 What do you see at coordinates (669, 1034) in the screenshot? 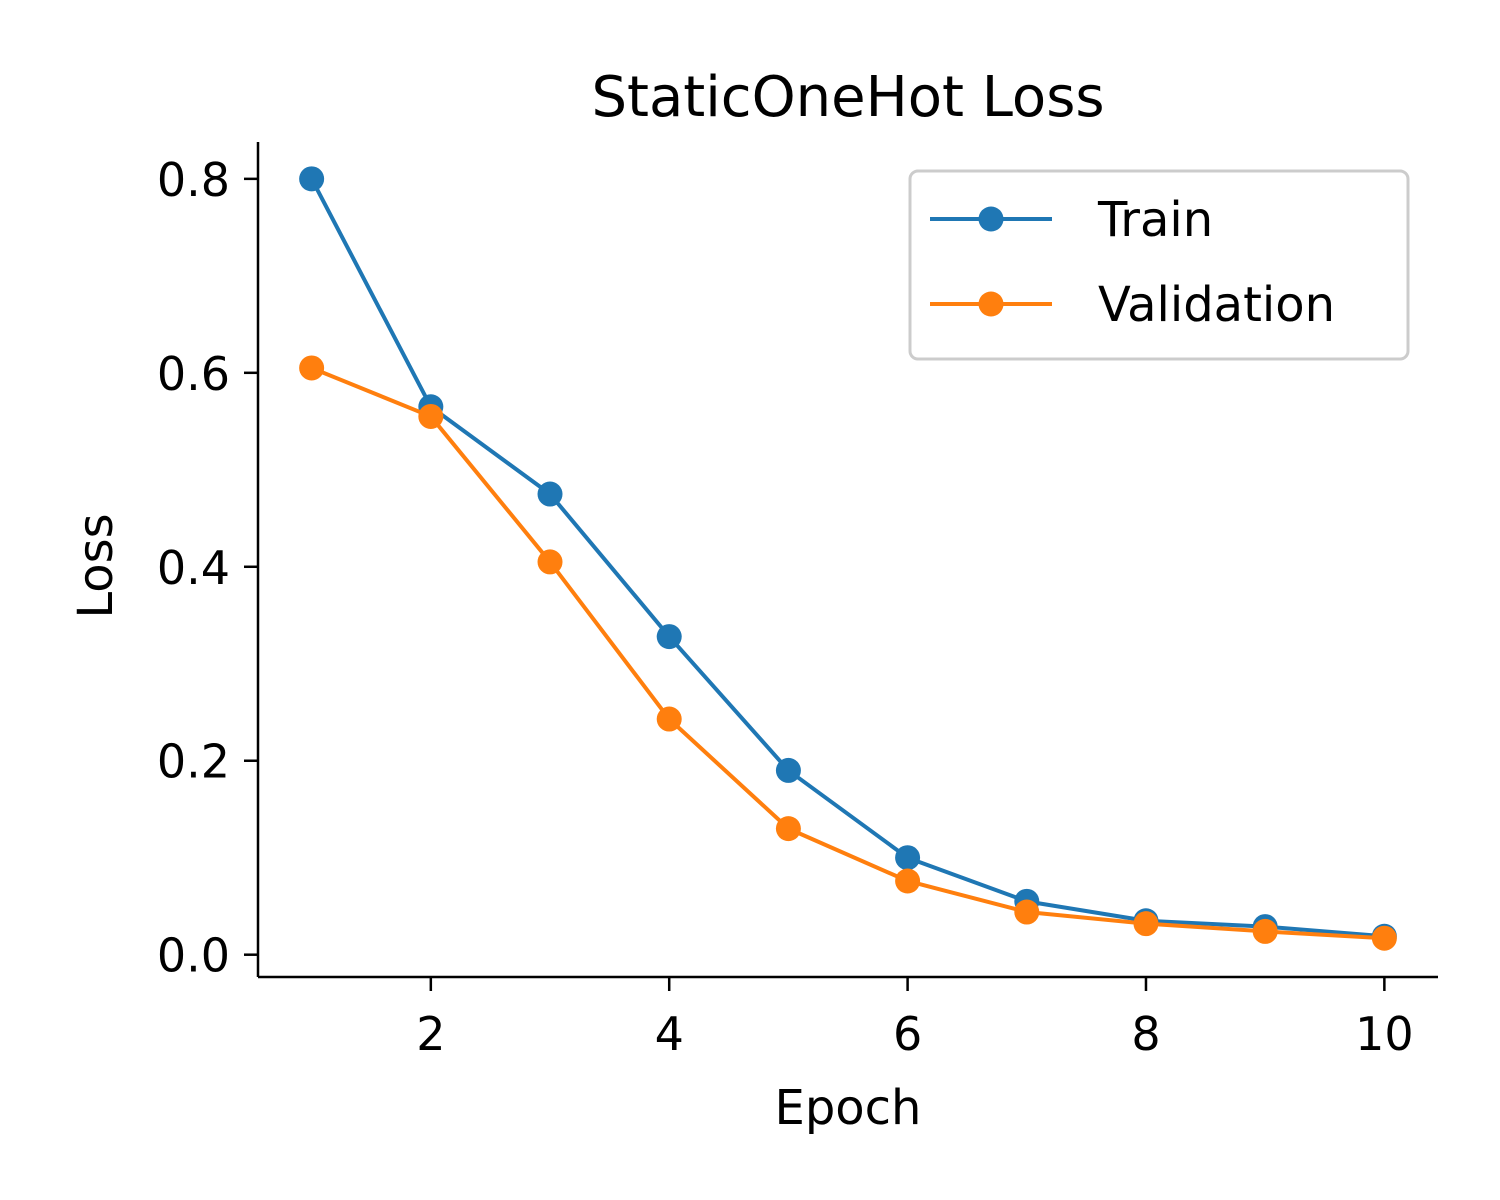
I see `x-tick-label: 4` at bounding box center [669, 1034].